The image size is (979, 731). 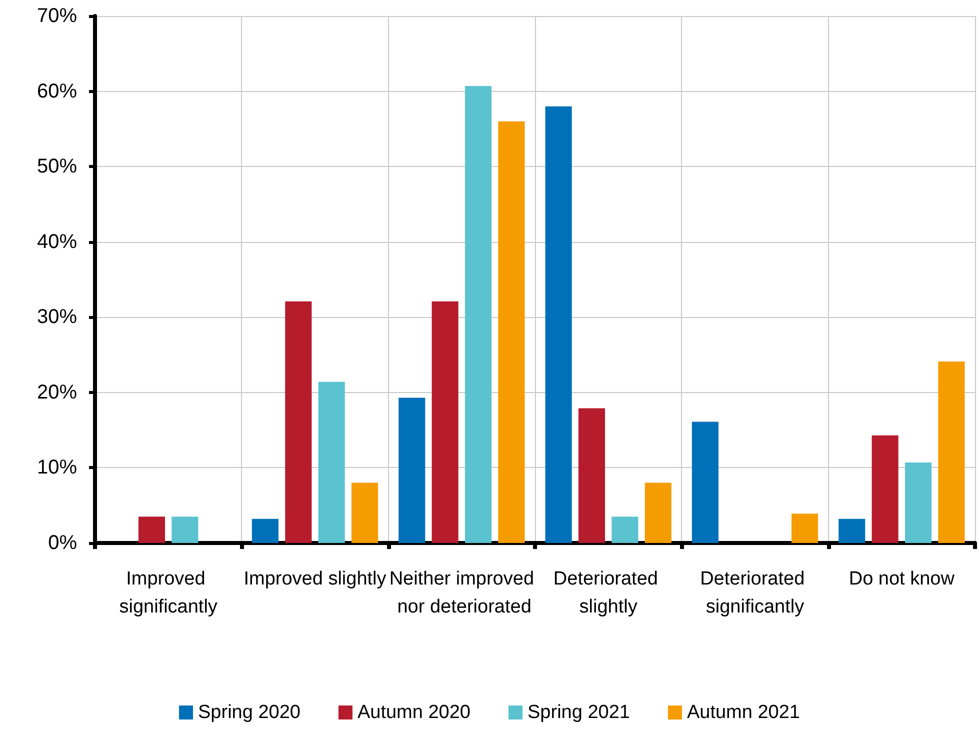 What do you see at coordinates (57, 91) in the screenshot?
I see `y-tick-label: 60%` at bounding box center [57, 91].